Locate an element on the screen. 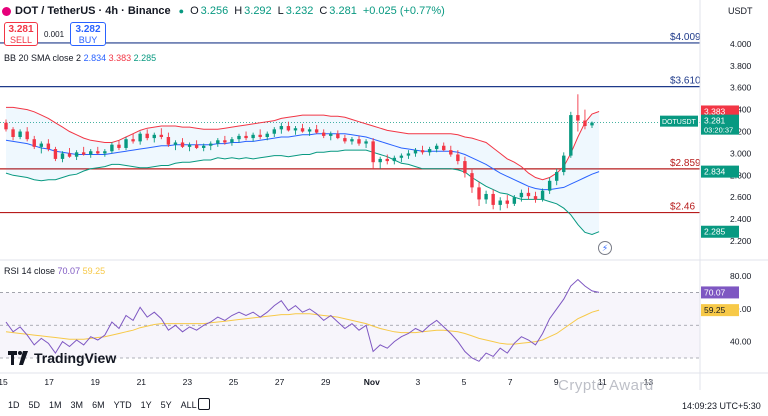 This screenshot has height=416, width=768. time-tick-label: 11 is located at coordinates (602, 382).